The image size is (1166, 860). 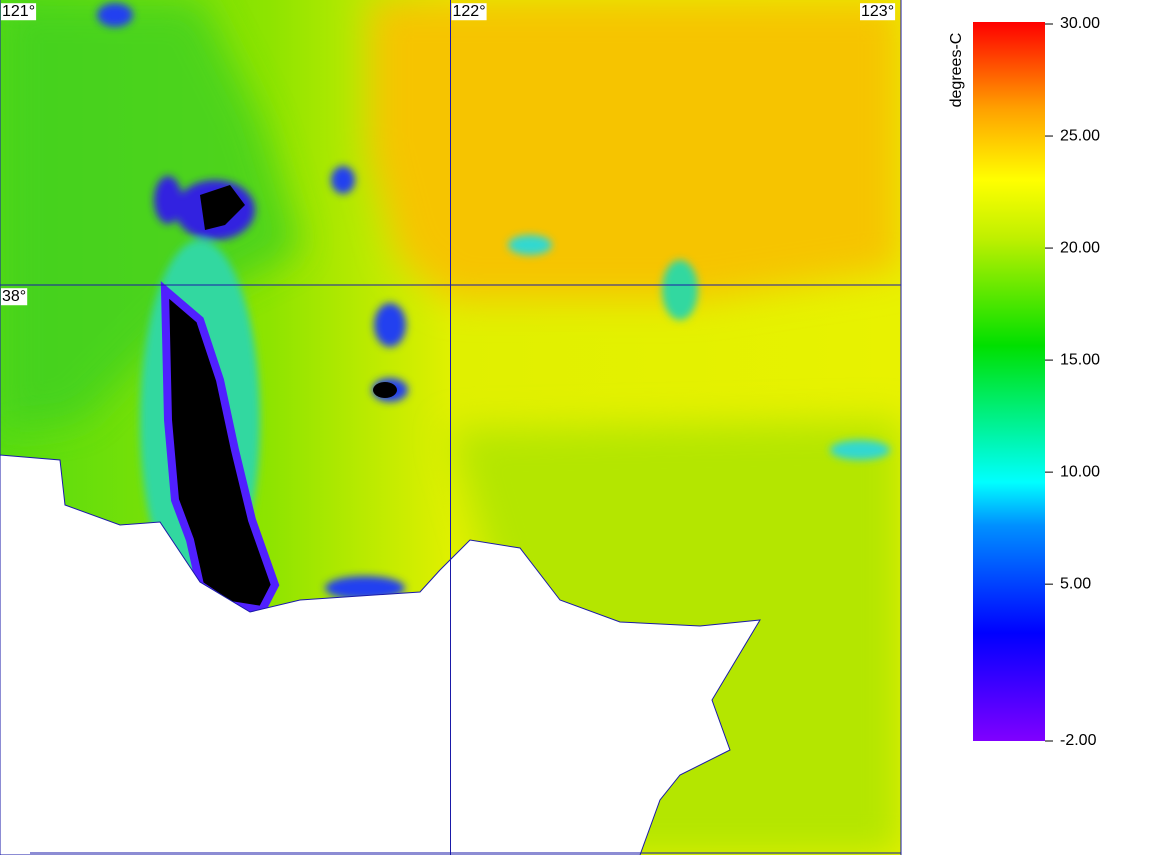 What do you see at coordinates (150, 215) in the screenshot?
I see `cool-water` at bounding box center [150, 215].